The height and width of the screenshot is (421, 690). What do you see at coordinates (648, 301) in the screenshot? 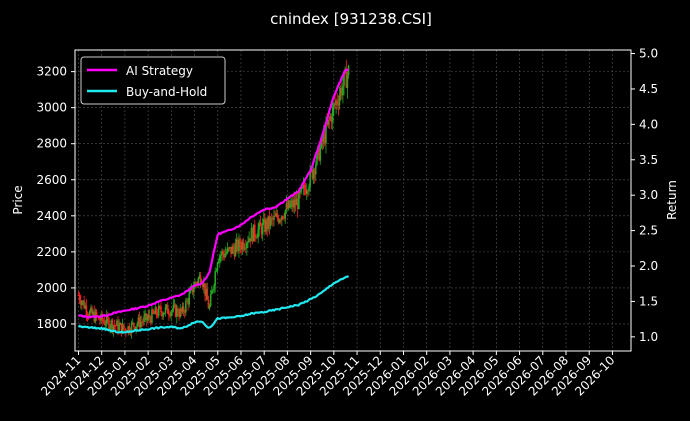
I see `y2-tick-label: 1.5` at bounding box center [648, 301].